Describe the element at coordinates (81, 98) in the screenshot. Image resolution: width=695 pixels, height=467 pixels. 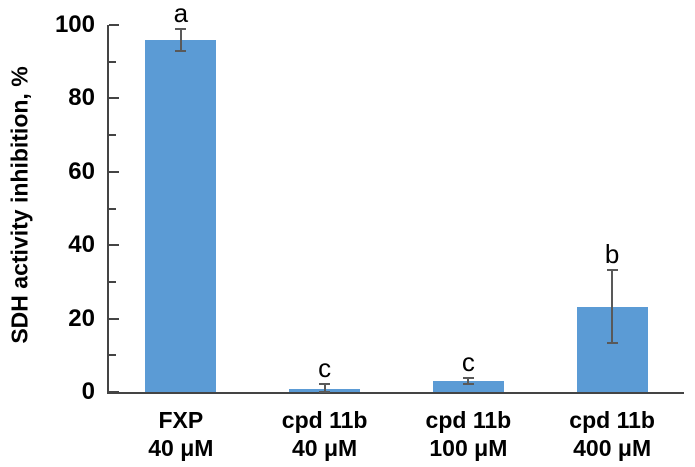
I see `y-tick-label: 80` at that location.